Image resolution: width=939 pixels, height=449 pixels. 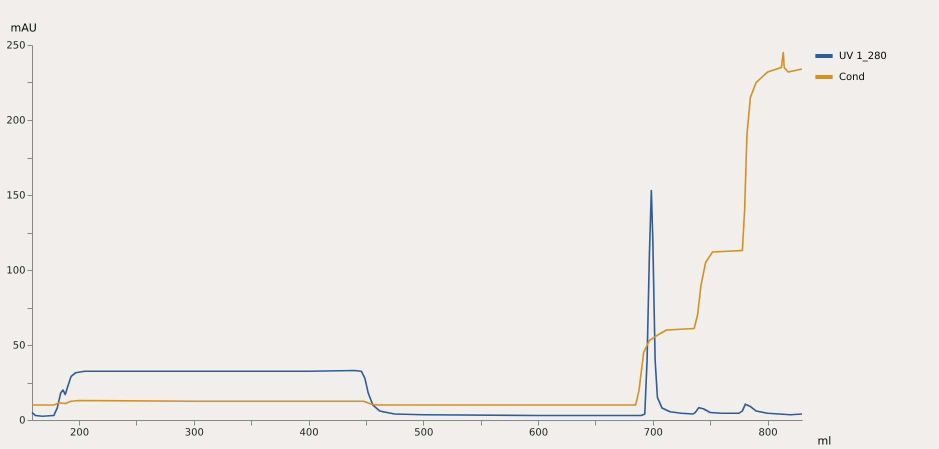 I want to click on legend-label: Cond, so click(x=852, y=77).